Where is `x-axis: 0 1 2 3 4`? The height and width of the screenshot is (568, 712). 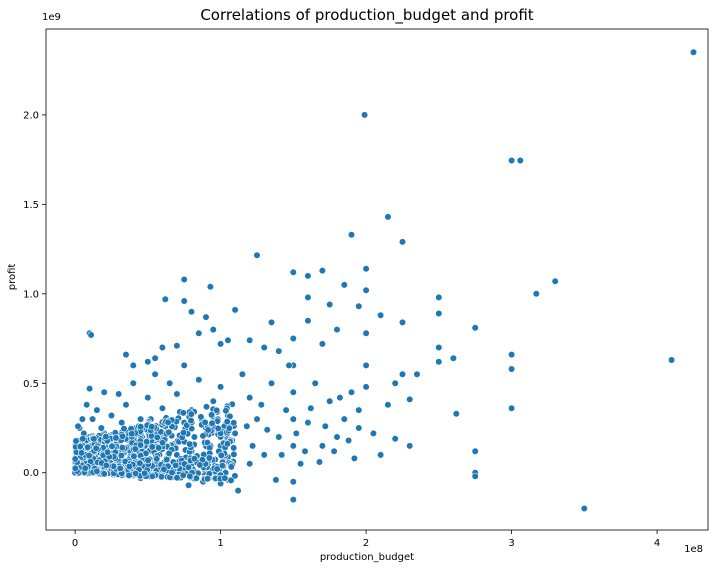
x-axis: 0 1 2 3 4 is located at coordinates (366, 539).